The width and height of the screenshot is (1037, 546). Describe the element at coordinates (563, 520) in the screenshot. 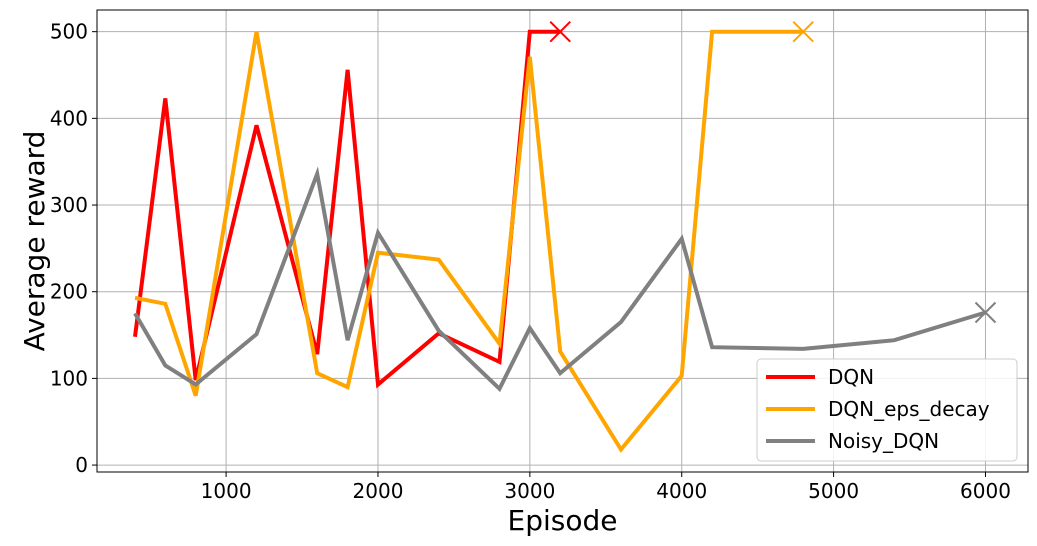

I see `x-axis-title: Episode` at that location.